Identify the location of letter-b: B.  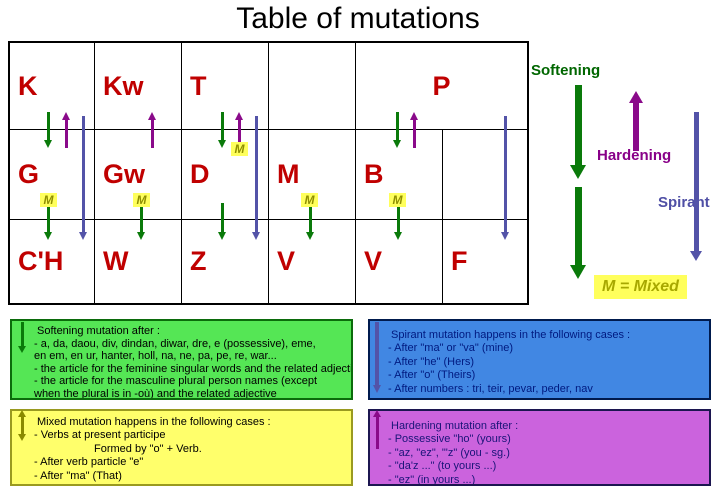
(374, 174).